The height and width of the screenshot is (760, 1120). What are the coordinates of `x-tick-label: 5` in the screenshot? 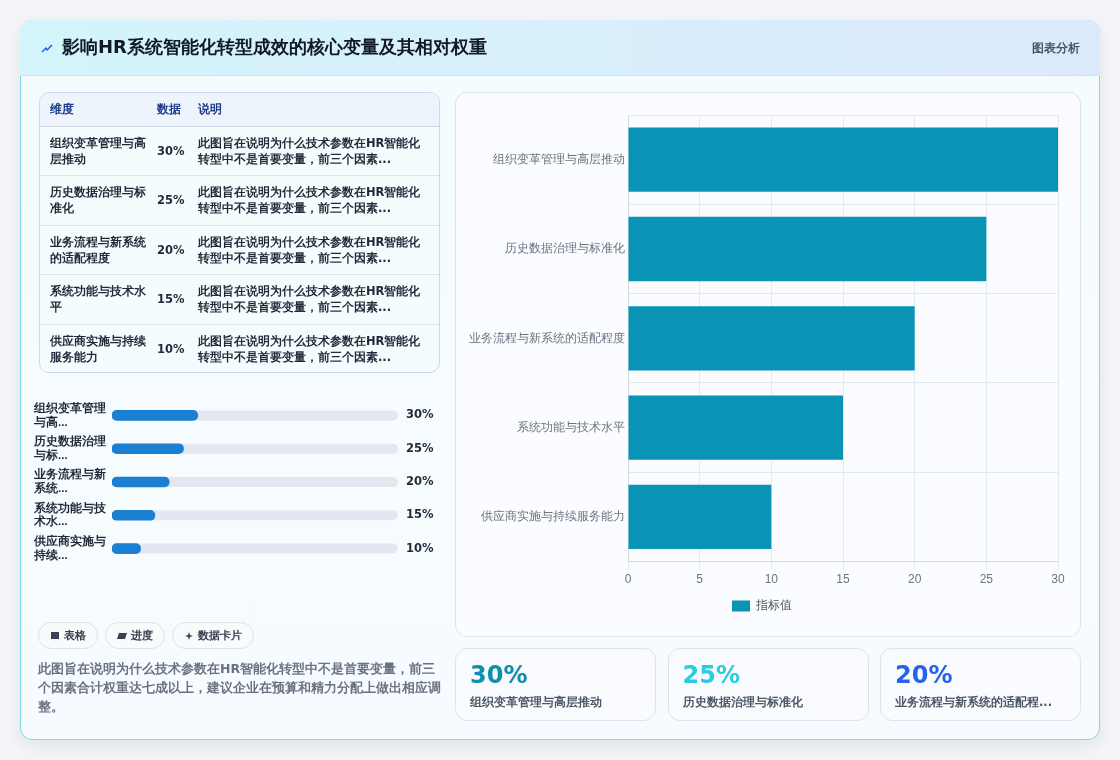 It's located at (700, 579).